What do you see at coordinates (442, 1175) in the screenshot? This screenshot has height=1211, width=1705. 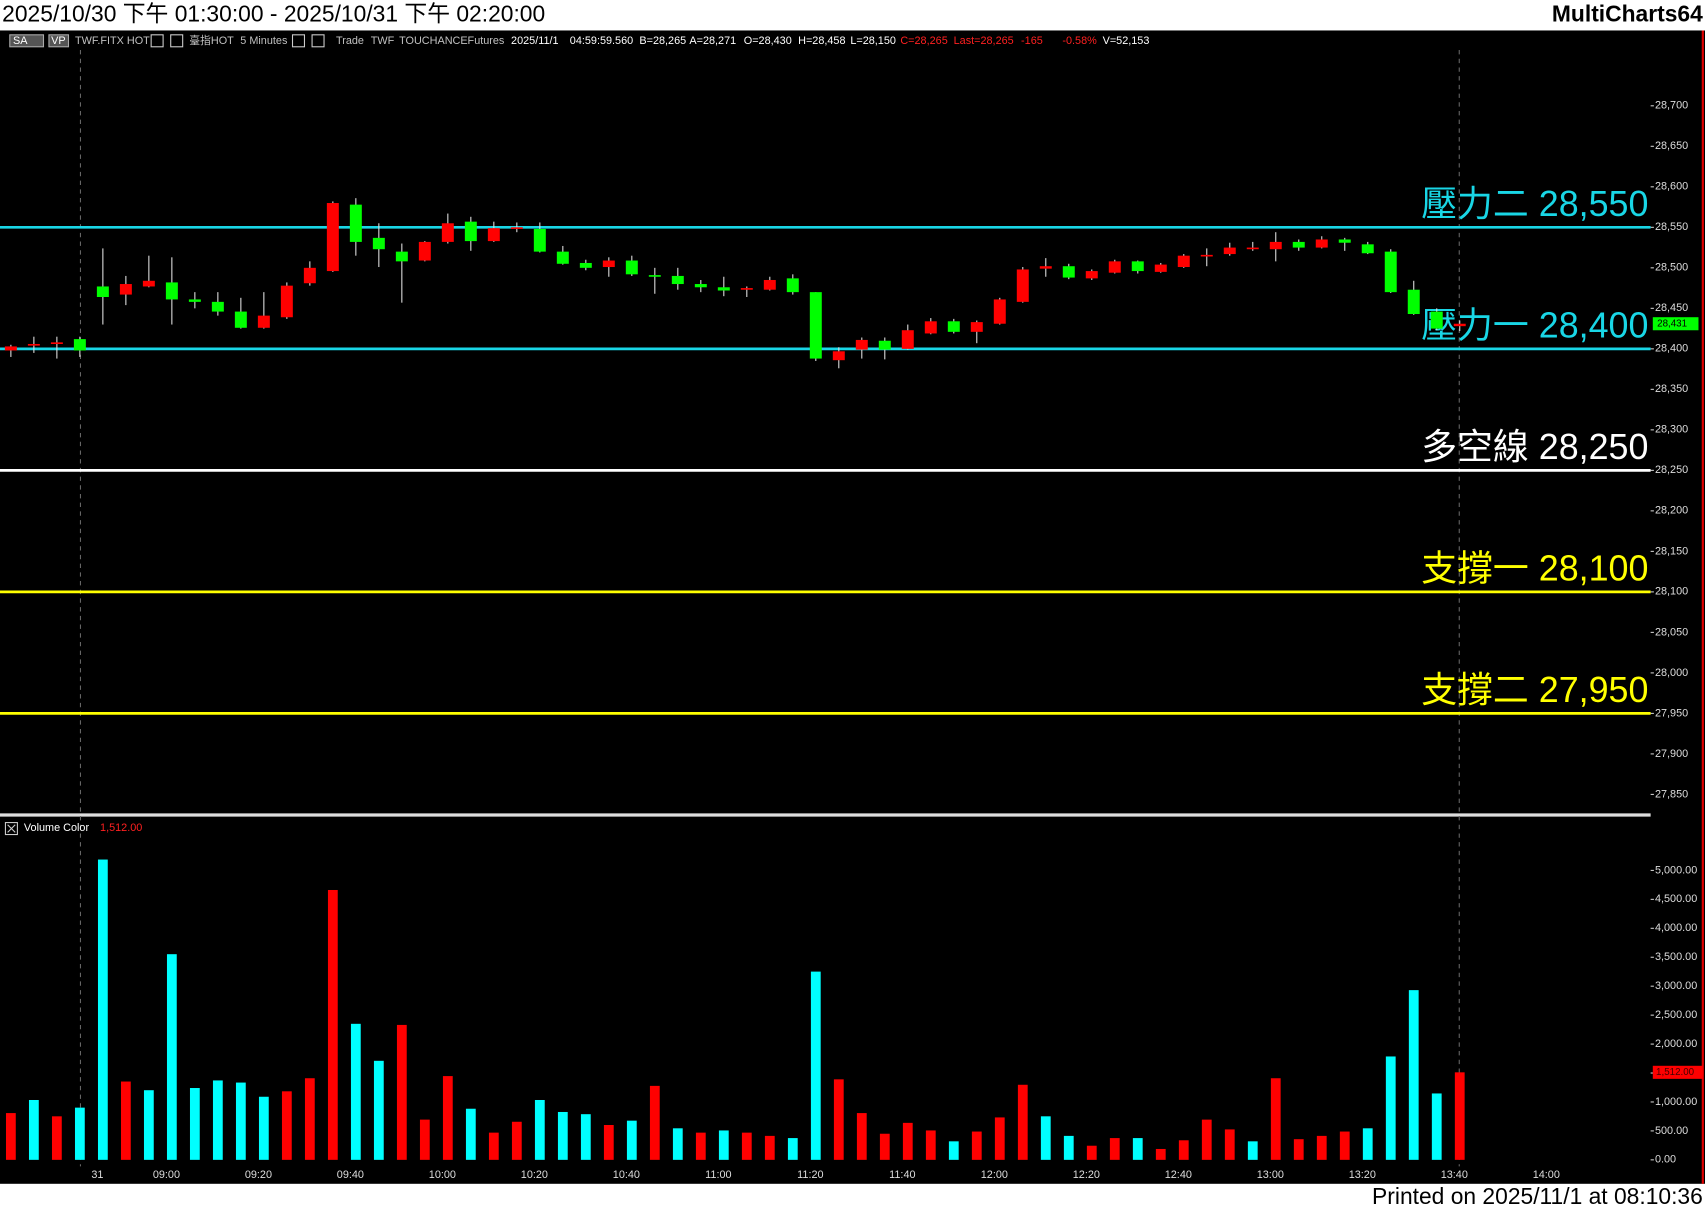 I see `x-tick-label: 10:00` at bounding box center [442, 1175].